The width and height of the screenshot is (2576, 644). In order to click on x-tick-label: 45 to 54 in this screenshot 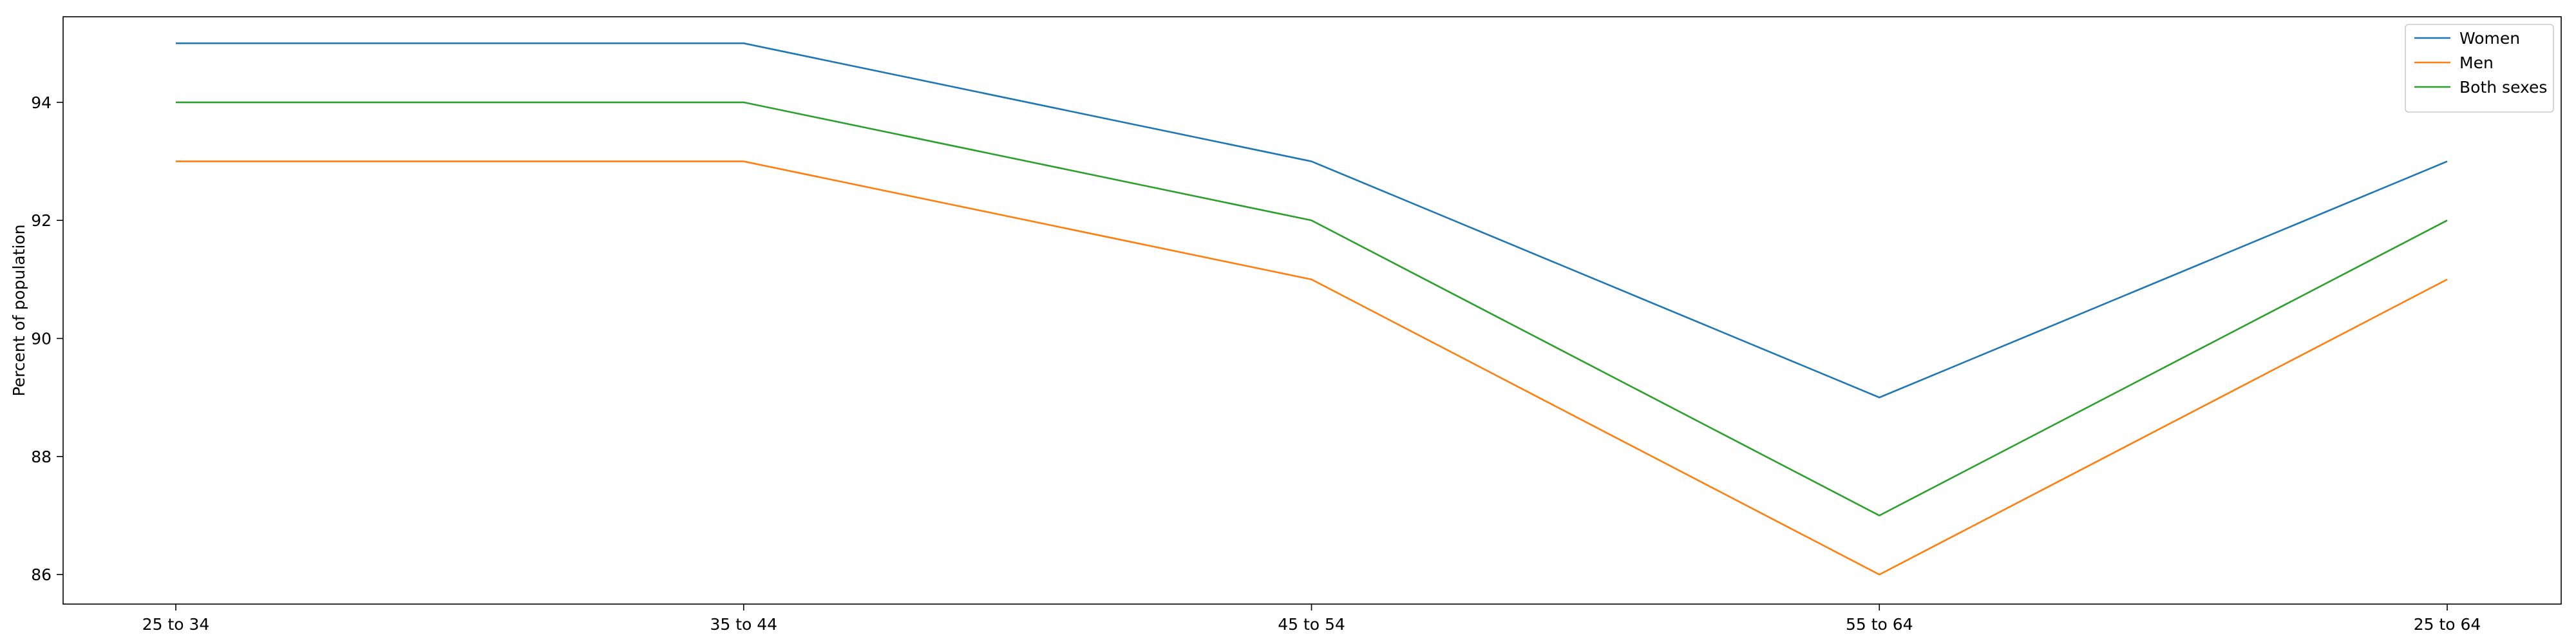, I will do `click(1311, 624)`.